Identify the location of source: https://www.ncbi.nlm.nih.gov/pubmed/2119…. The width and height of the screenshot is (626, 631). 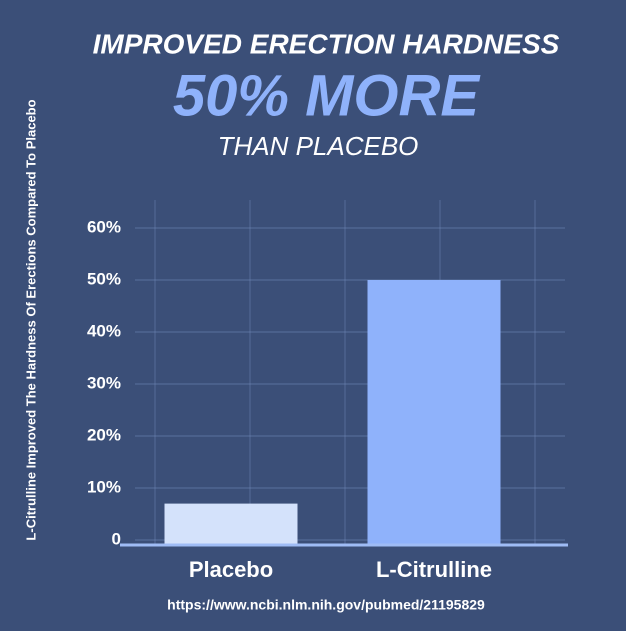
(326, 605).